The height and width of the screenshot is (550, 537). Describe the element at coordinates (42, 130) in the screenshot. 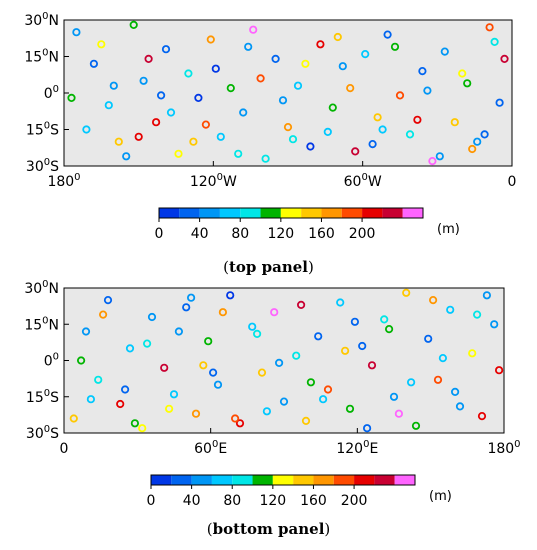

I see `y-tick-label: 150S` at that location.